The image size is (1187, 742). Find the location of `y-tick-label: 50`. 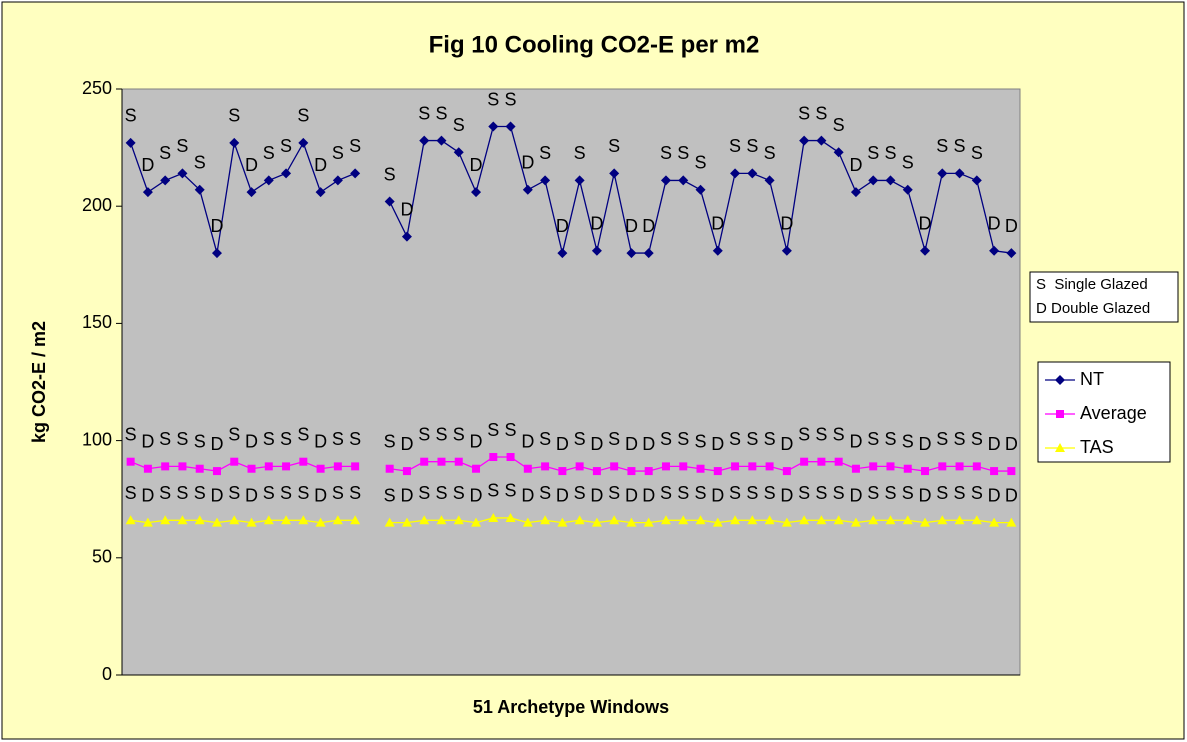

y-tick-label: 50 is located at coordinates (102, 557).